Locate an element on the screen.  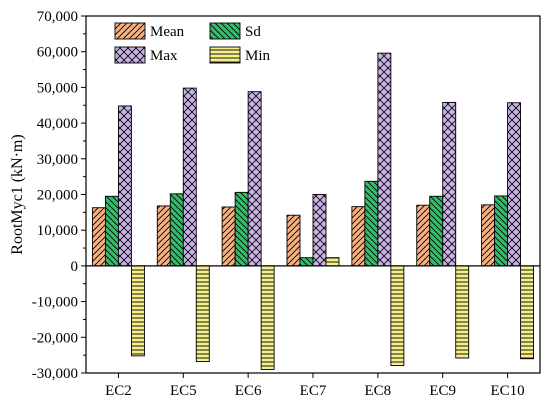
y-axis-label: RootMyc1 (kN·m) is located at coordinates (17, 194).